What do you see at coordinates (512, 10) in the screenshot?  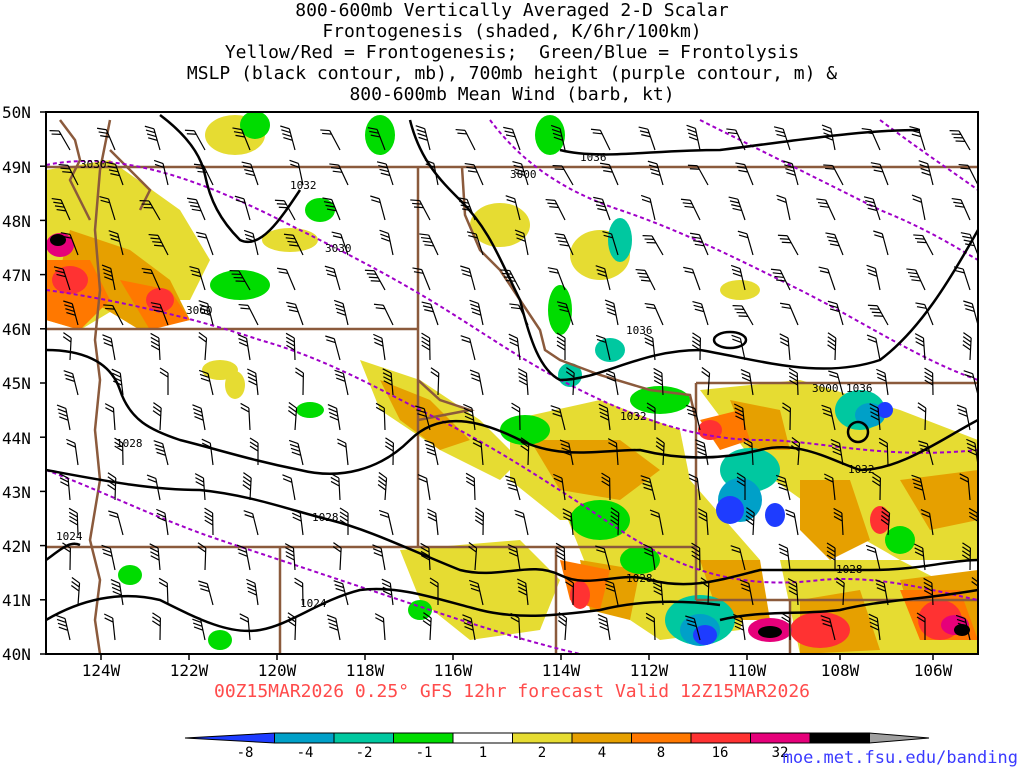 I see `title-line-1: 800-600mb Vertically Averaged 2-D Scalar` at bounding box center [512, 10].